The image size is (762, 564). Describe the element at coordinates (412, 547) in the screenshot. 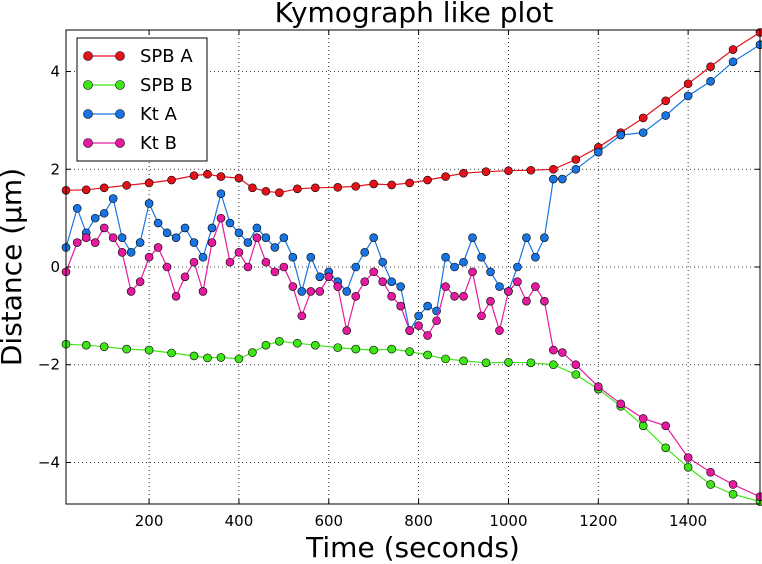

I see `x-axis-label: Time (seconds)` at that location.